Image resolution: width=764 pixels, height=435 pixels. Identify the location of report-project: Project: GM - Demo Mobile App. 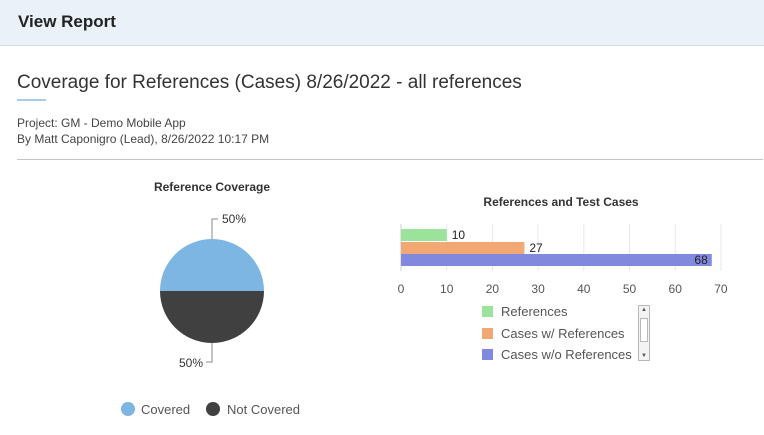
(101, 123).